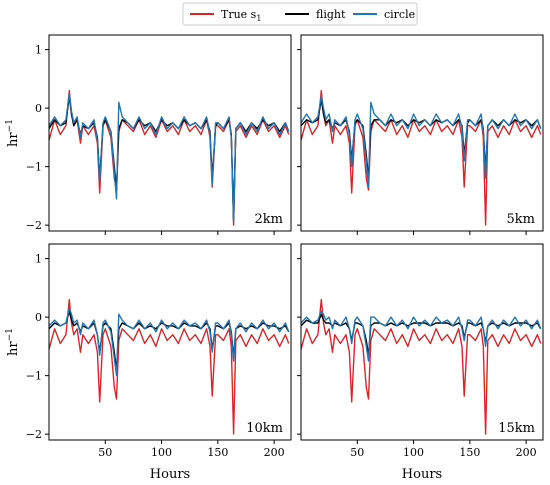 This screenshot has width=550, height=485. What do you see at coordinates (241, 15) in the screenshot?
I see `legend-label-true: True s1` at bounding box center [241, 15].